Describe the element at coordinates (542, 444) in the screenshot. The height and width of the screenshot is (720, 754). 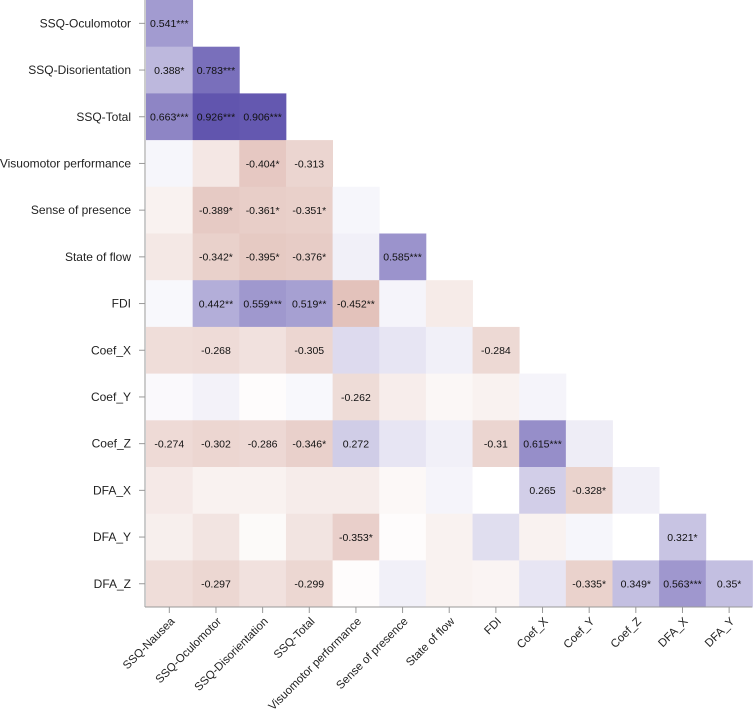
I see `cell-value-label: 0.615***` at that location.